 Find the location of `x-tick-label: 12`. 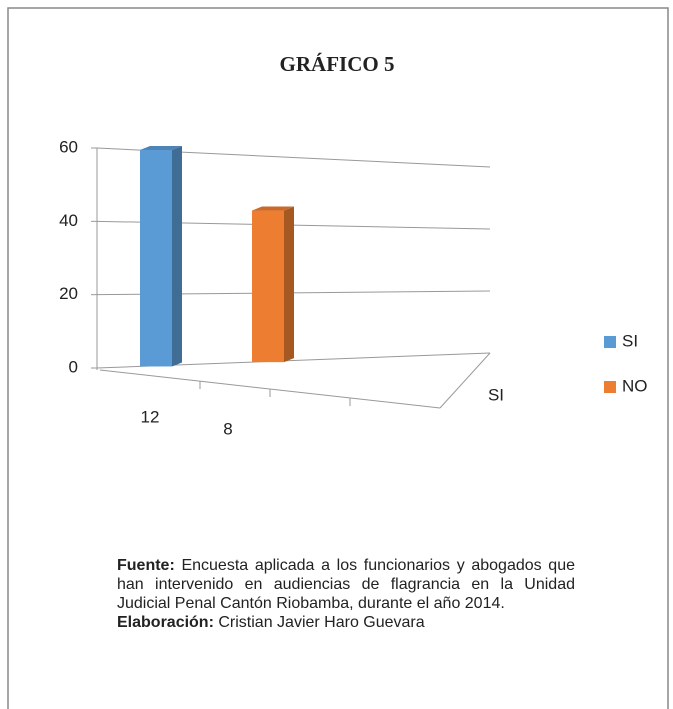

x-tick-label: 12 is located at coordinates (150, 416).